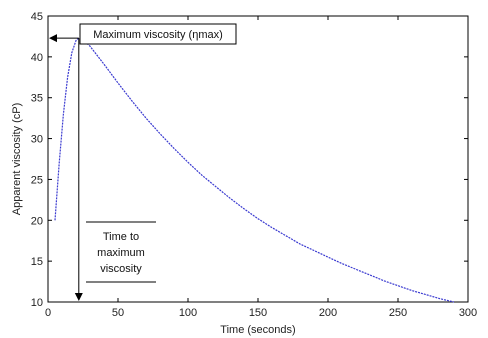 The height and width of the screenshot is (338, 488). What do you see at coordinates (17, 159) in the screenshot?
I see `y-axis-label: Apparent viscosity (cP)` at bounding box center [17, 159].